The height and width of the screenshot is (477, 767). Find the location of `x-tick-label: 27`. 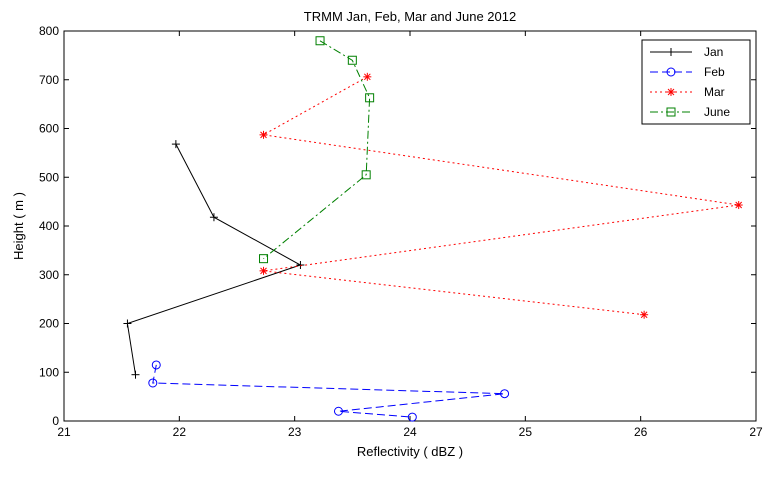

x-tick-label: 27 is located at coordinates (756, 432).